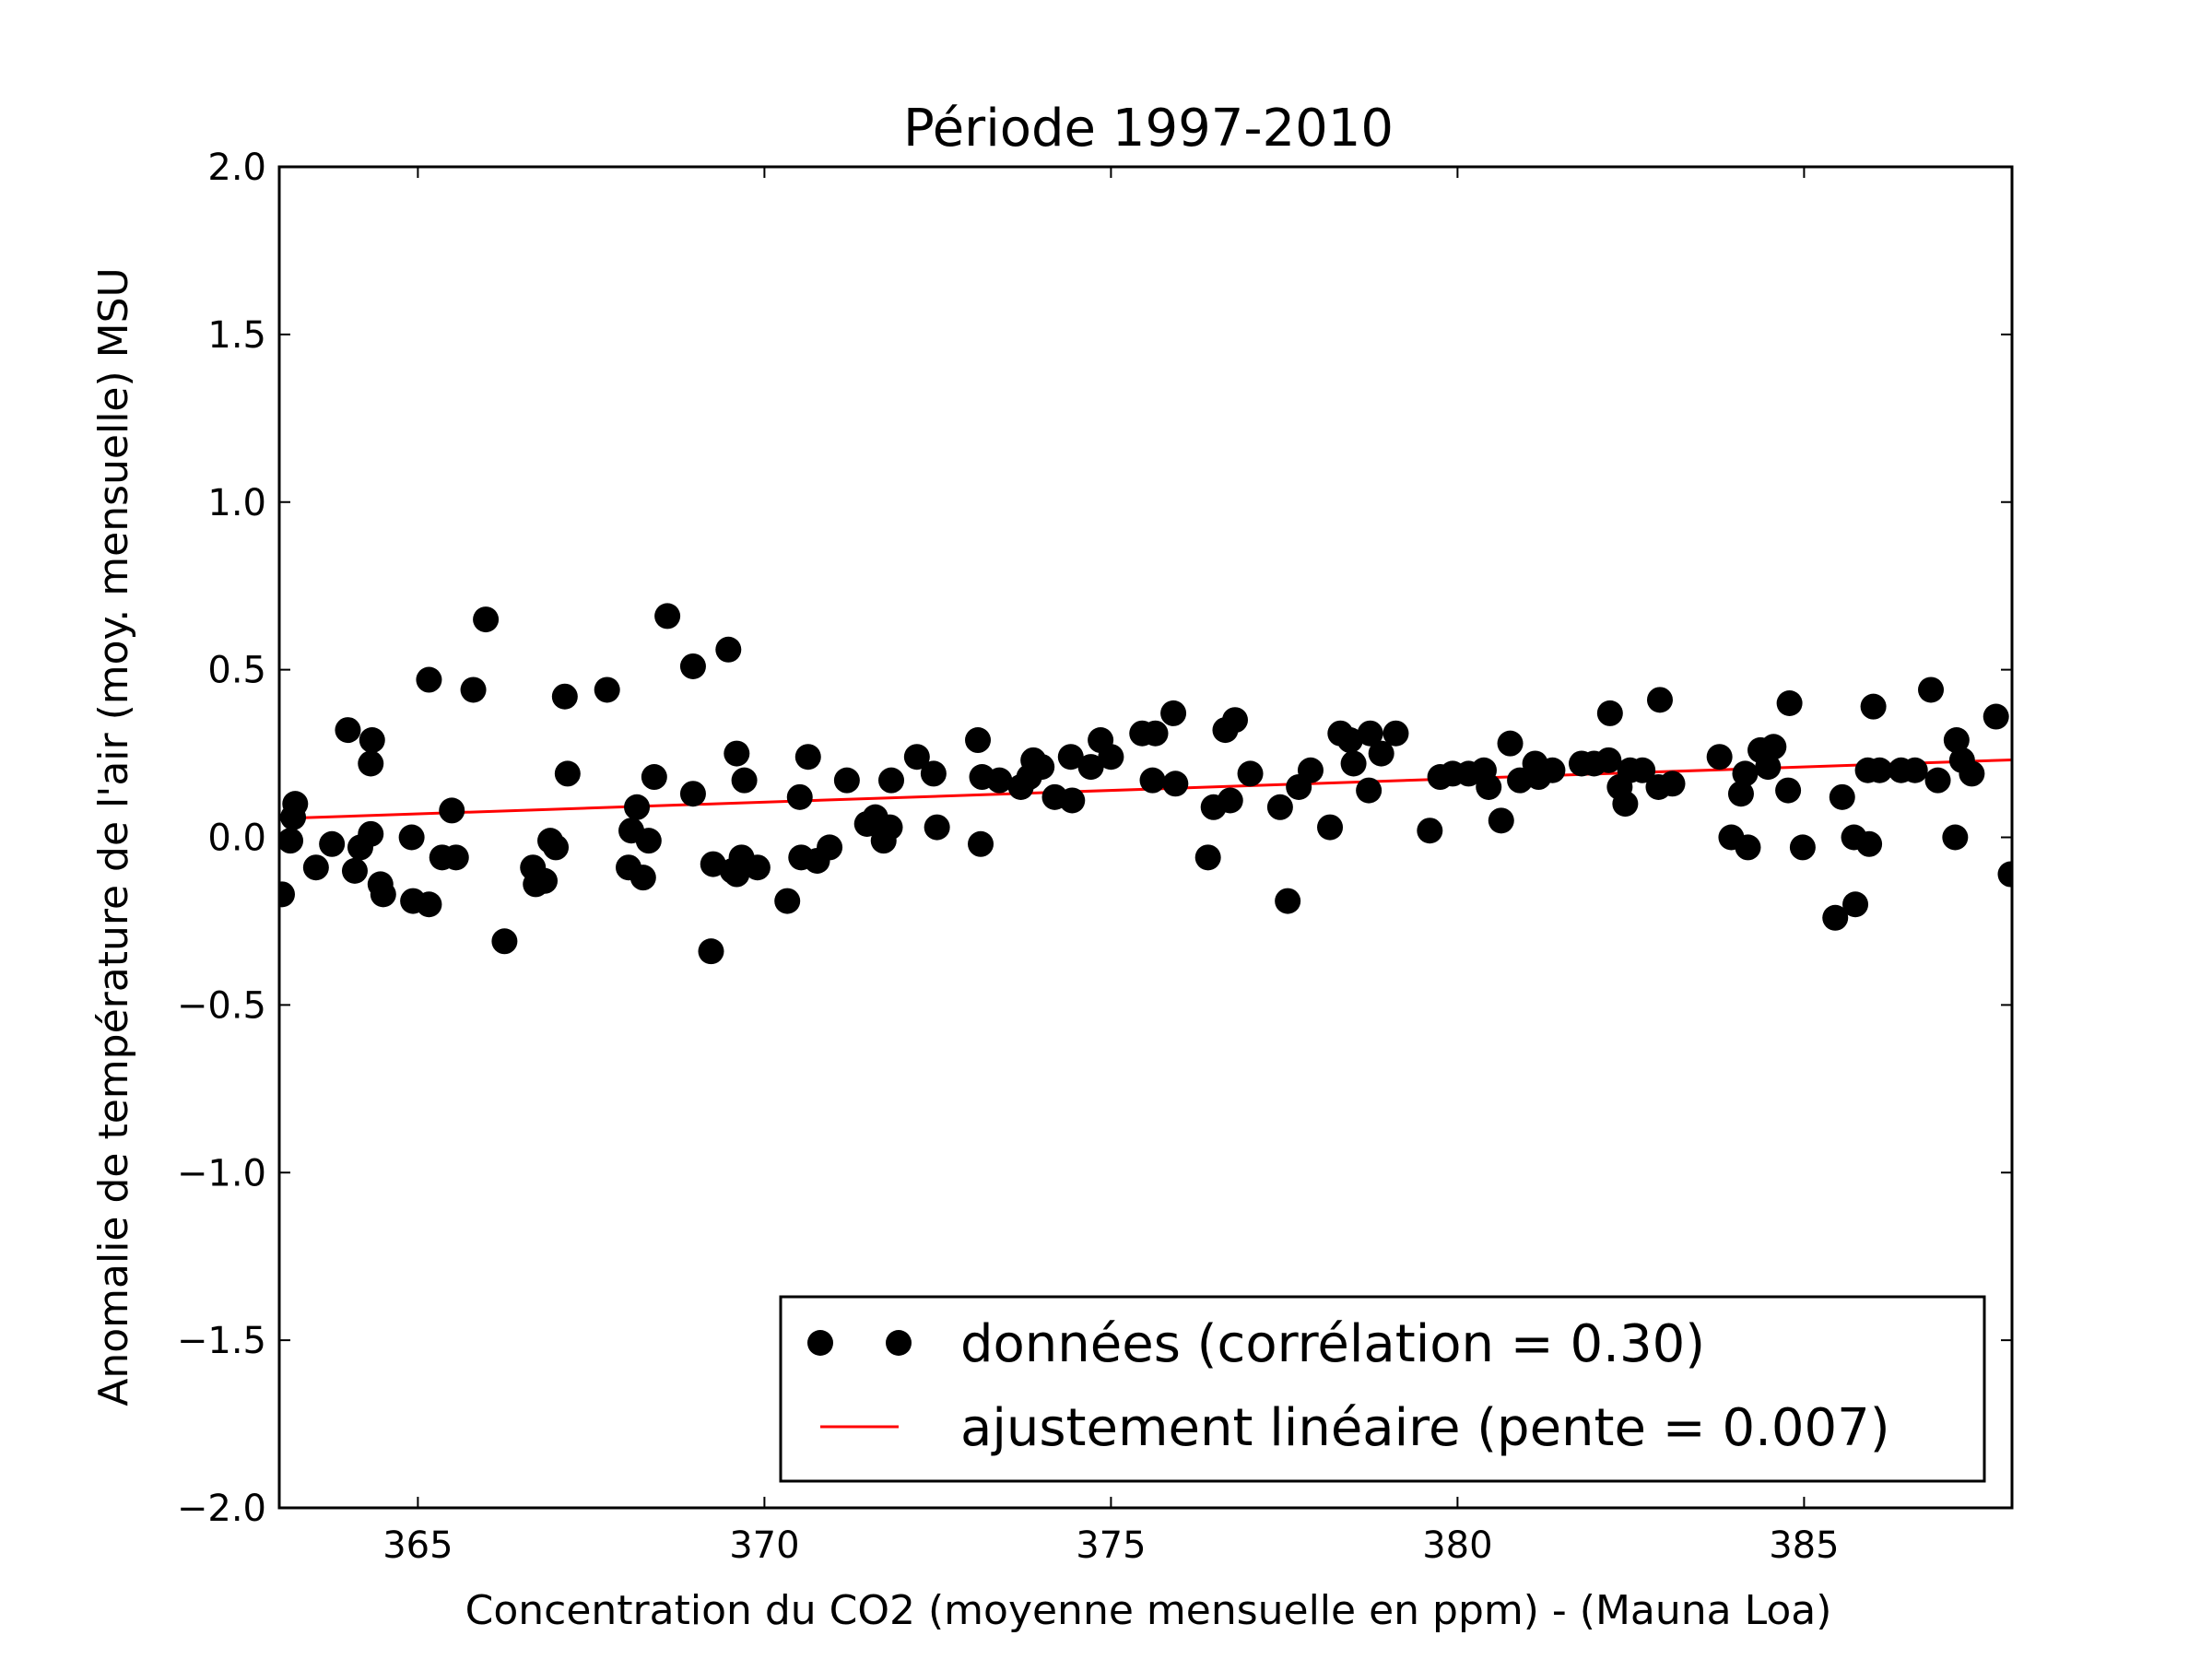 This screenshot has width=2212, height=1659. What do you see at coordinates (1804, 1545) in the screenshot?
I see `x-tick-label: 385` at bounding box center [1804, 1545].